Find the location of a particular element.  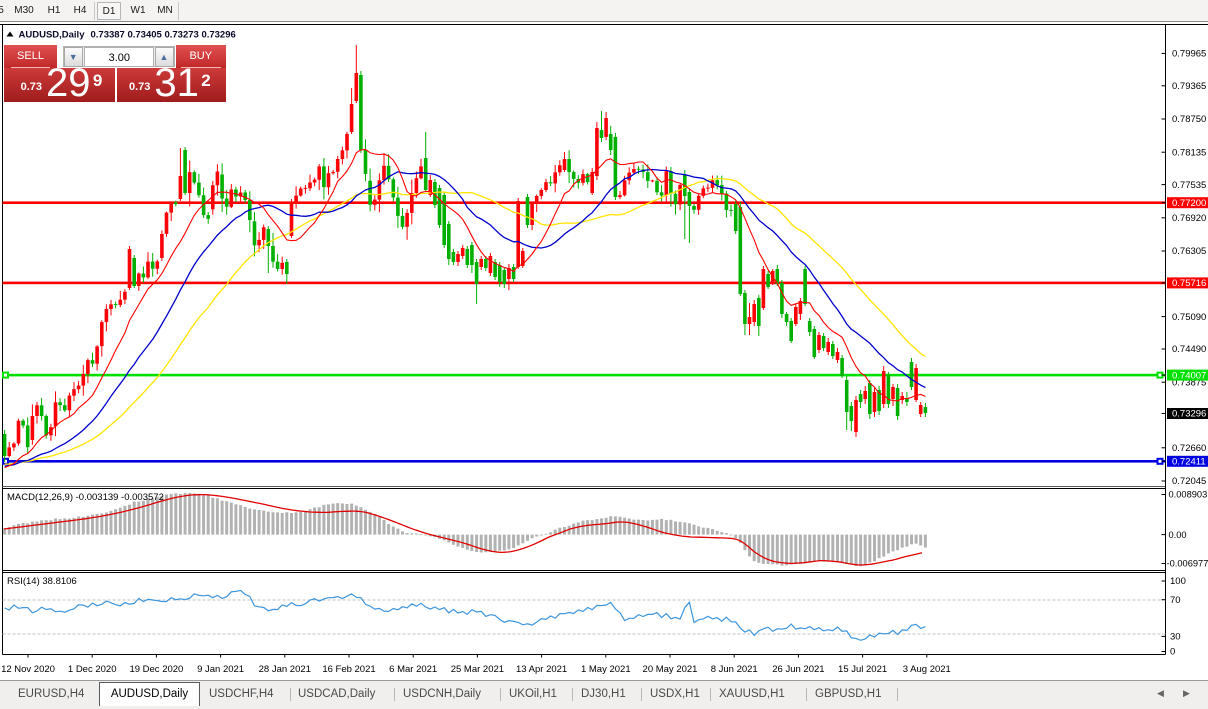

svg-text: 9 Jan 2021 is located at coordinates (220, 669).